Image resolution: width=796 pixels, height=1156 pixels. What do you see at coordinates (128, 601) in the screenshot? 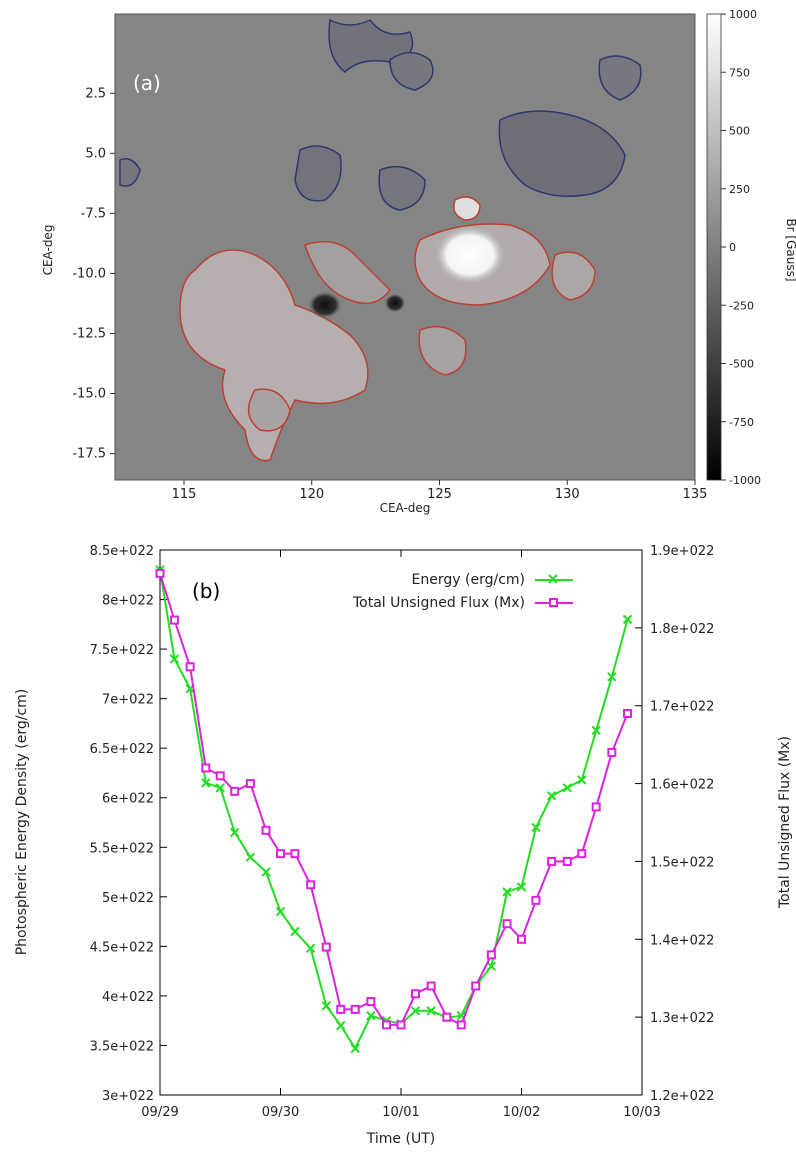
I see `left-y-tick-label: 8e+022` at bounding box center [128, 601].